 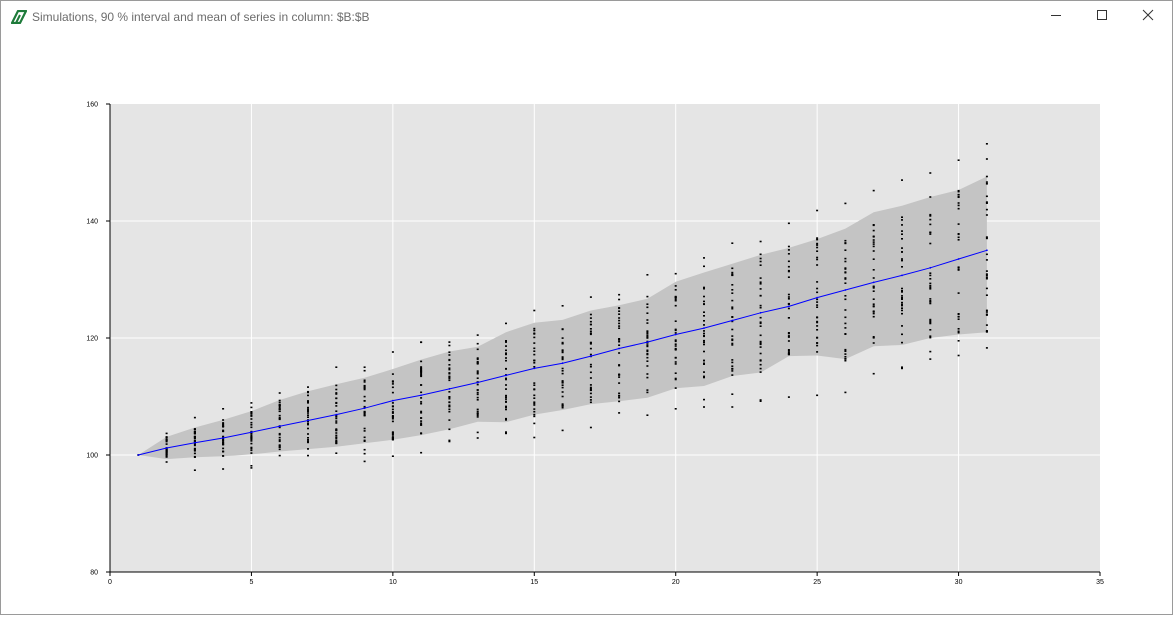 I want to click on y-tick-label: 140, so click(x=92, y=222).